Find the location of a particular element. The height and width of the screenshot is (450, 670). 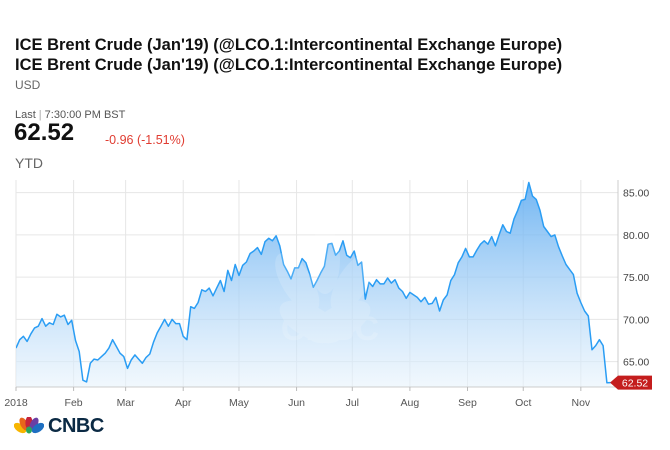

x-tick-label: Mar is located at coordinates (126, 403).